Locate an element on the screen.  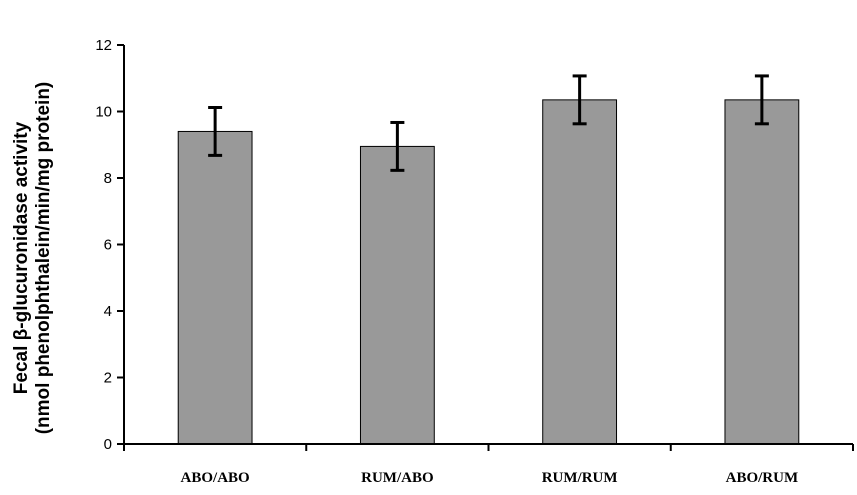
y-ticks-group: 0 2 4 6 8 10 12 is located at coordinates (109, 245).